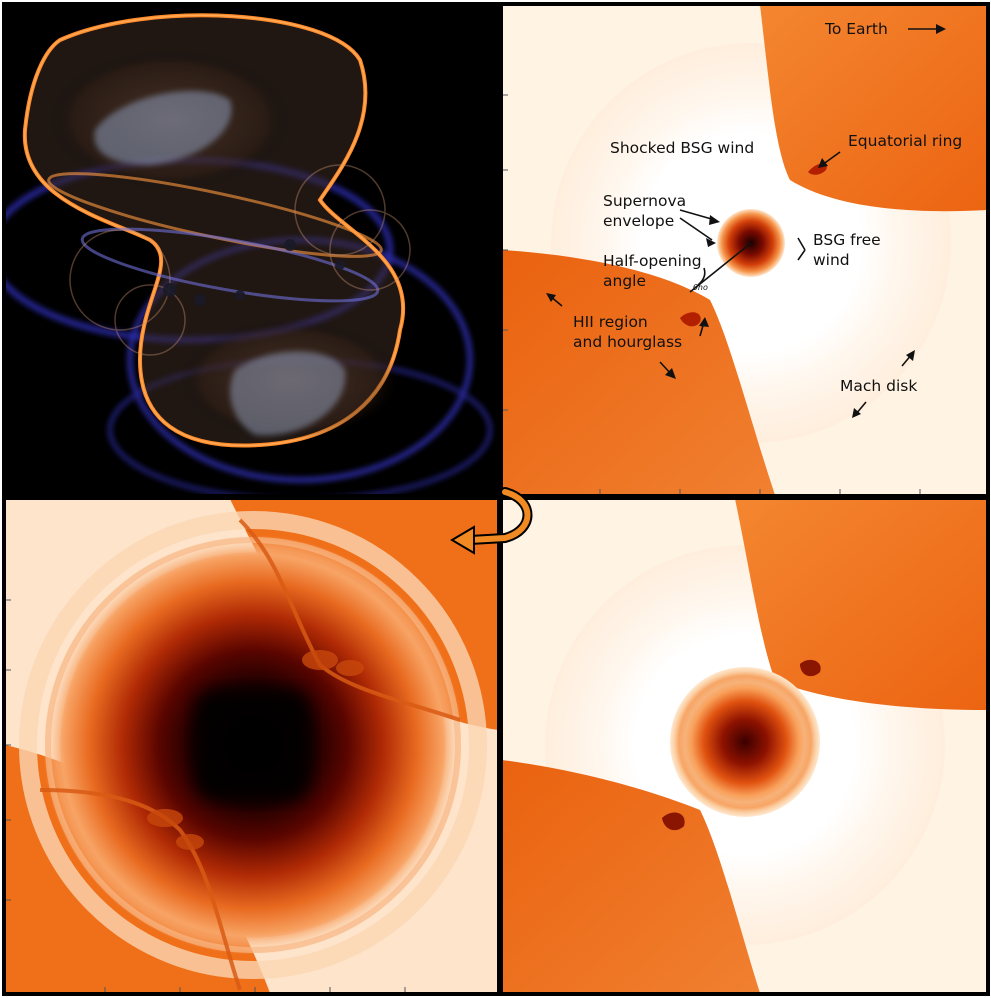  What do you see at coordinates (682, 148) in the screenshot?
I see `label-shocked-bsg-wind: Shocked BSG wind` at bounding box center [682, 148].